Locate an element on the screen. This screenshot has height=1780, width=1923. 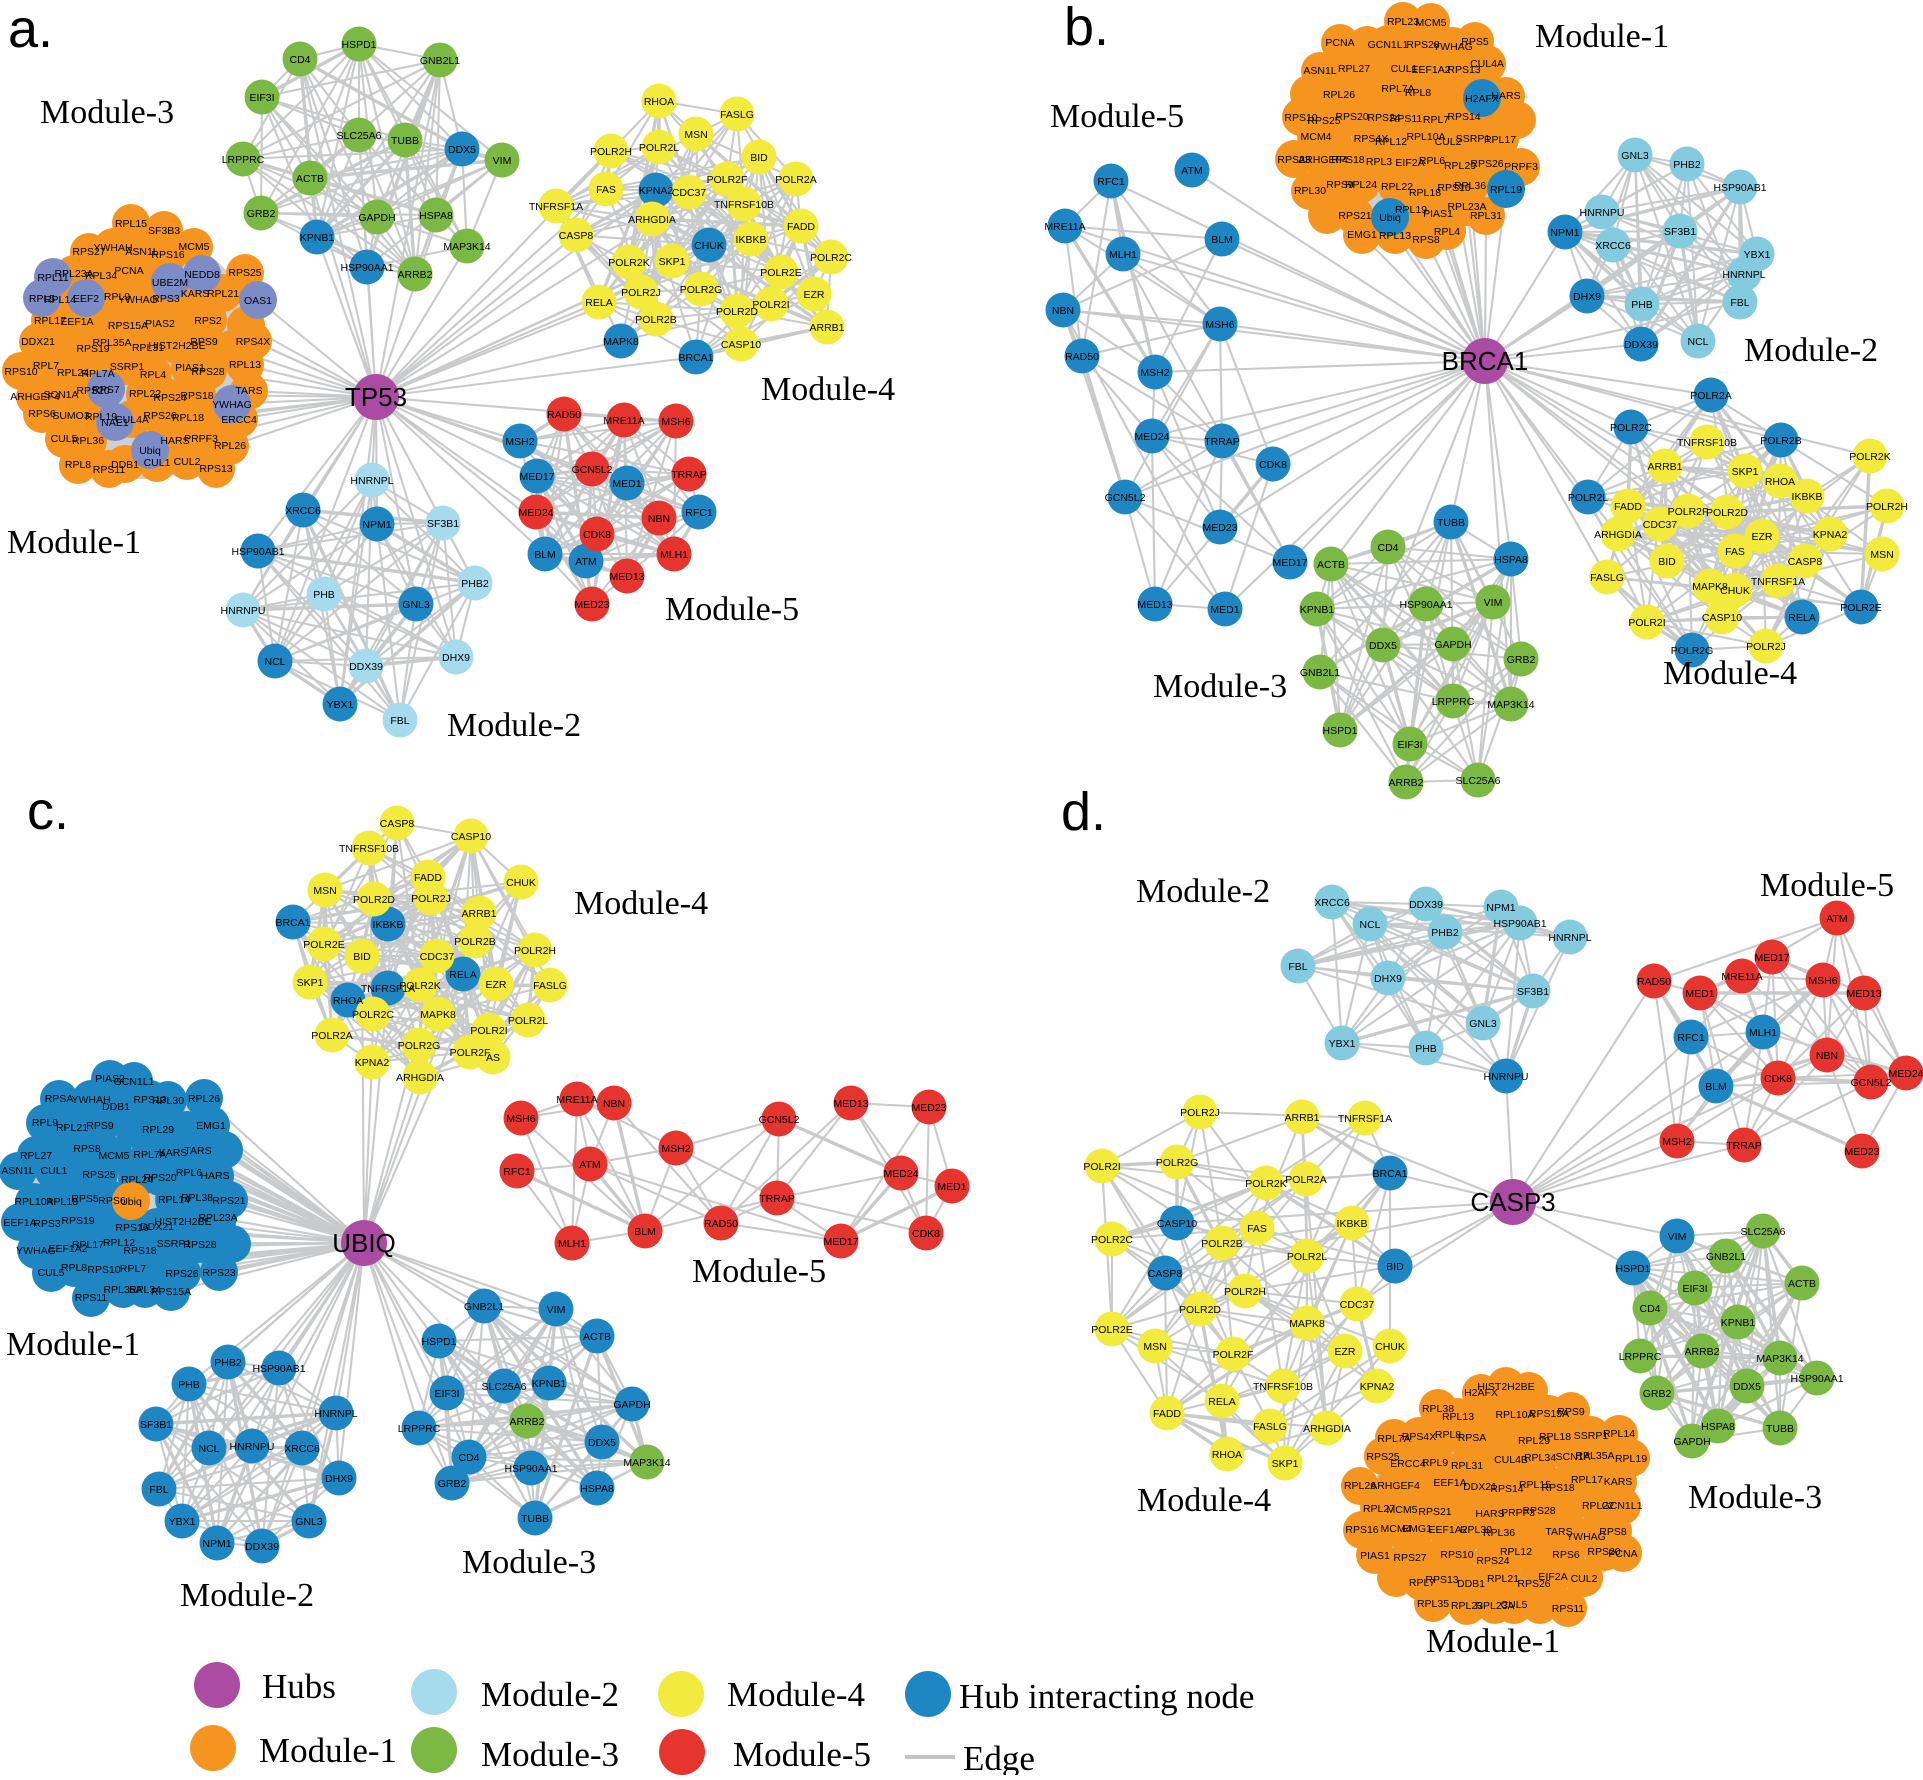
svg-text: HSPD1 is located at coordinates (1632, 1269).